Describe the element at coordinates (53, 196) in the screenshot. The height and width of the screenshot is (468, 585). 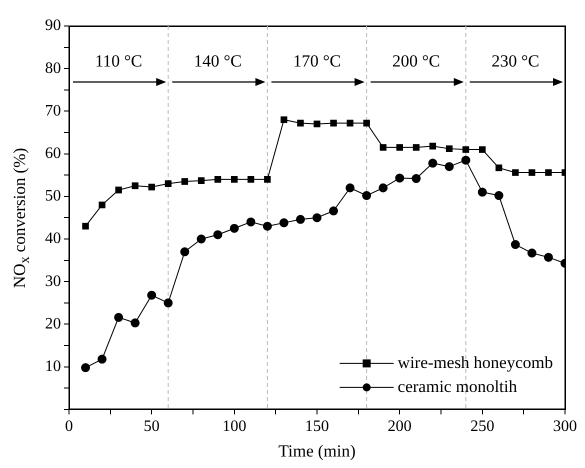
I see `y-tick-label: 50` at that location.